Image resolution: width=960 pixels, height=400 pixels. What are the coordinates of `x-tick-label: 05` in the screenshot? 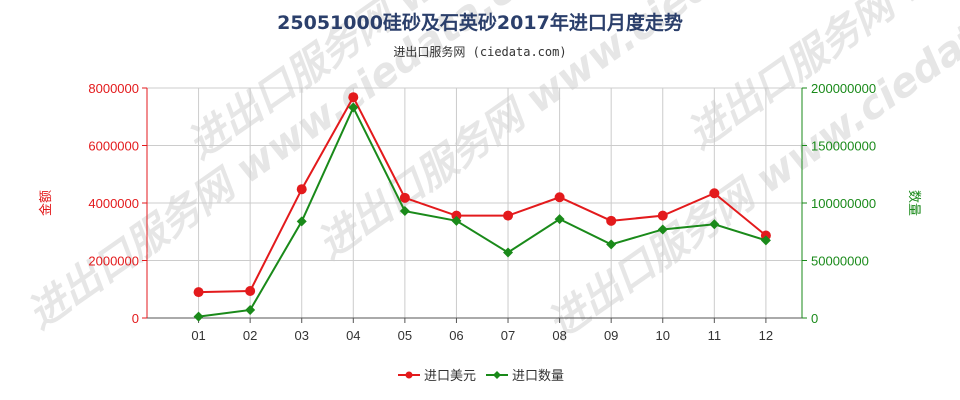 It's located at (405, 335).